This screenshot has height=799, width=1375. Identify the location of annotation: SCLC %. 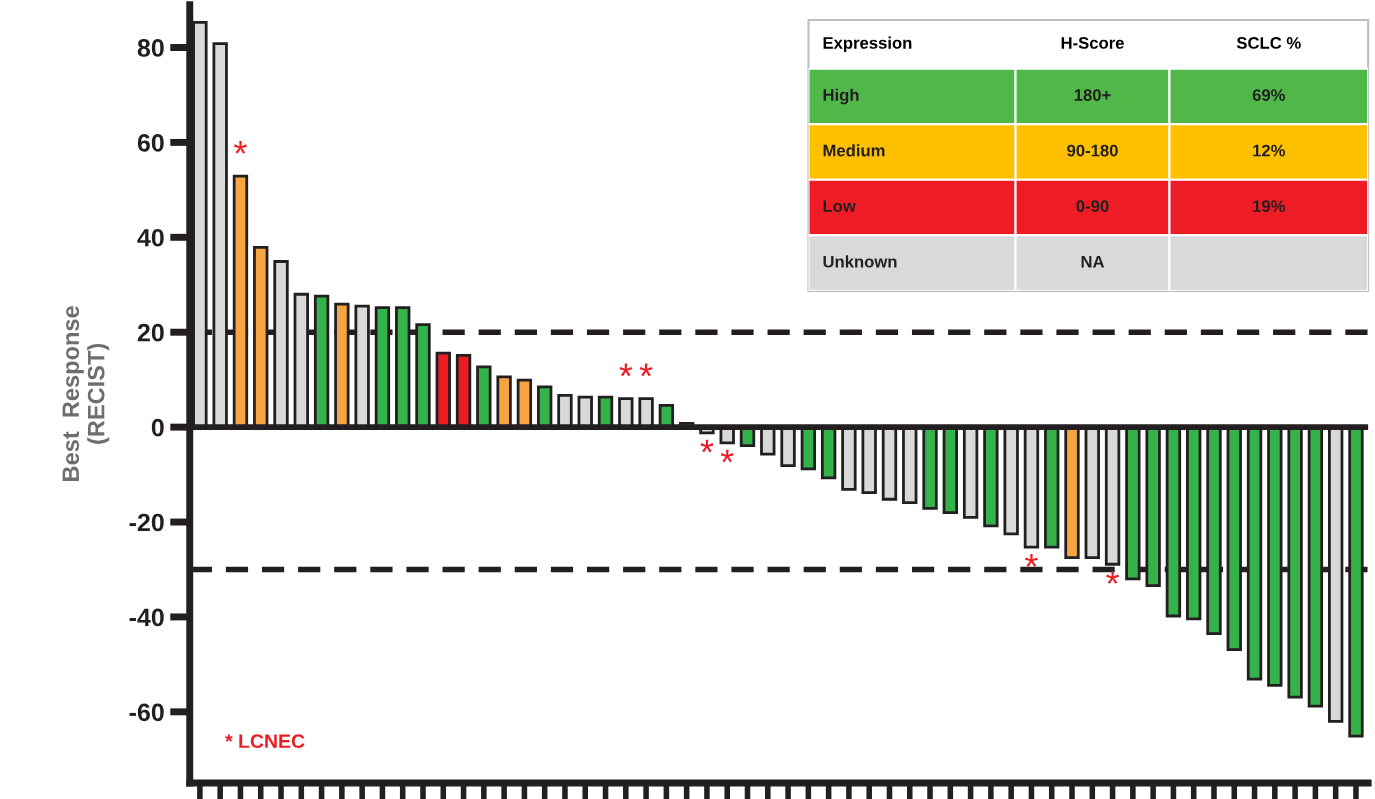
(1268, 43).